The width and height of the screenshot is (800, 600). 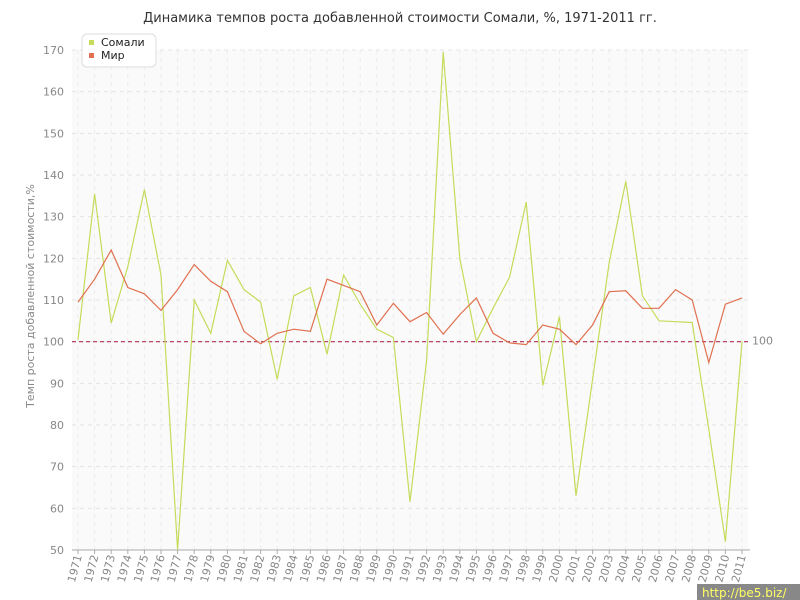 What do you see at coordinates (123, 42) in the screenshot?
I see `legend-label-0: Сомали` at bounding box center [123, 42].